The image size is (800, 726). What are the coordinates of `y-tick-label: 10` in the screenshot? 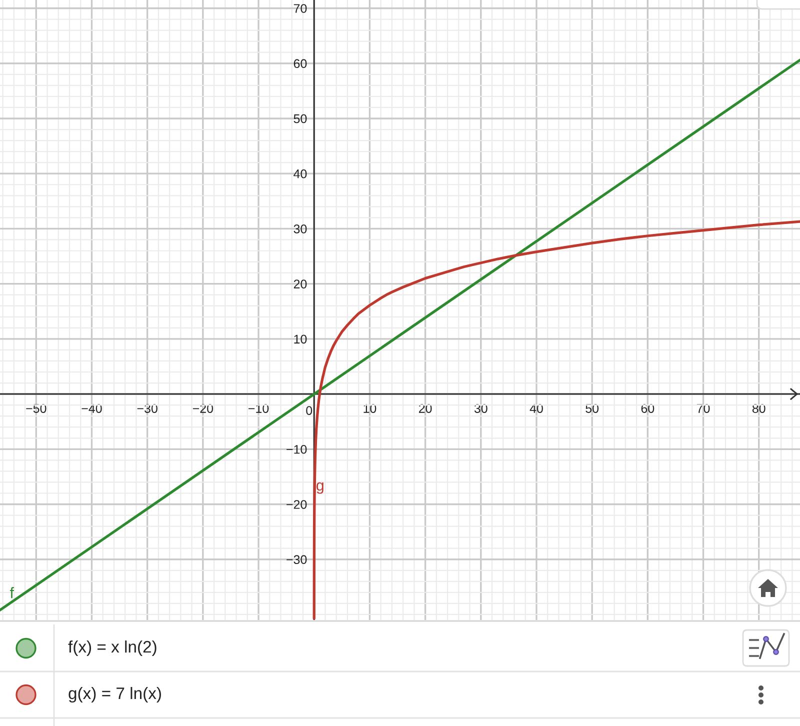 It's located at (300, 339).